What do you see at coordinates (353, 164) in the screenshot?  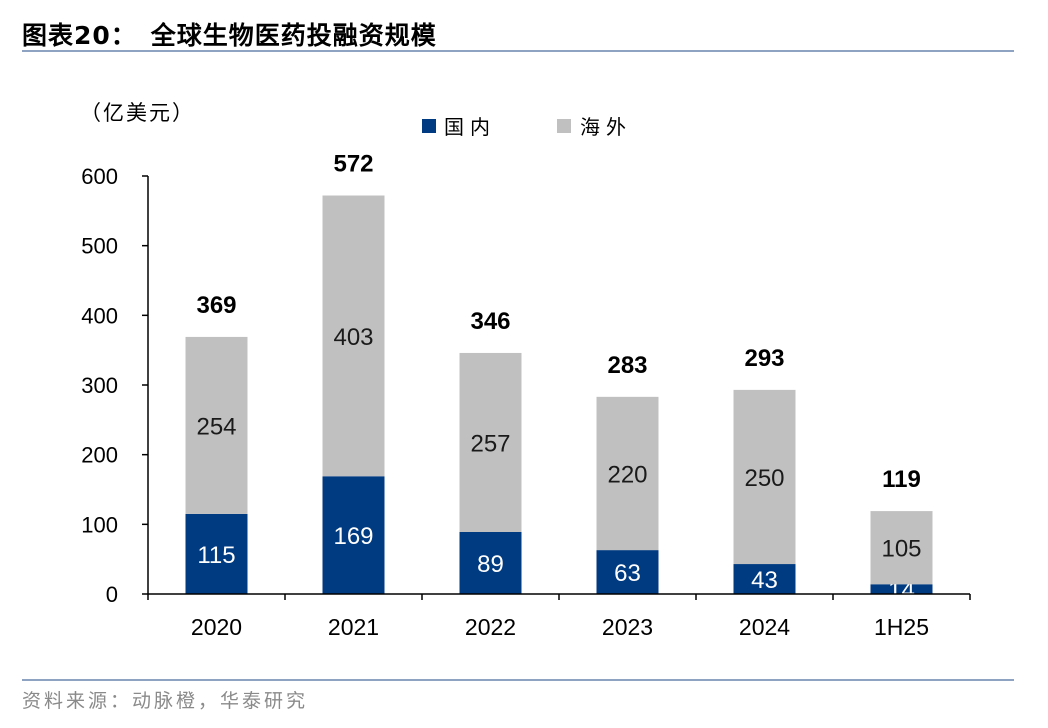 I see `data-label-total: 572` at bounding box center [353, 164].